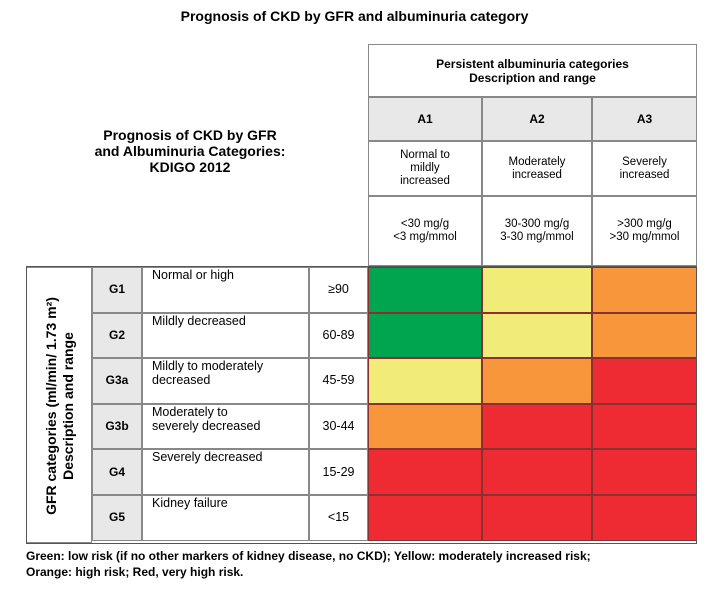 This screenshot has width=709, height=590. Describe the element at coordinates (338, 518) in the screenshot. I see `gfr-range: <15` at that location.